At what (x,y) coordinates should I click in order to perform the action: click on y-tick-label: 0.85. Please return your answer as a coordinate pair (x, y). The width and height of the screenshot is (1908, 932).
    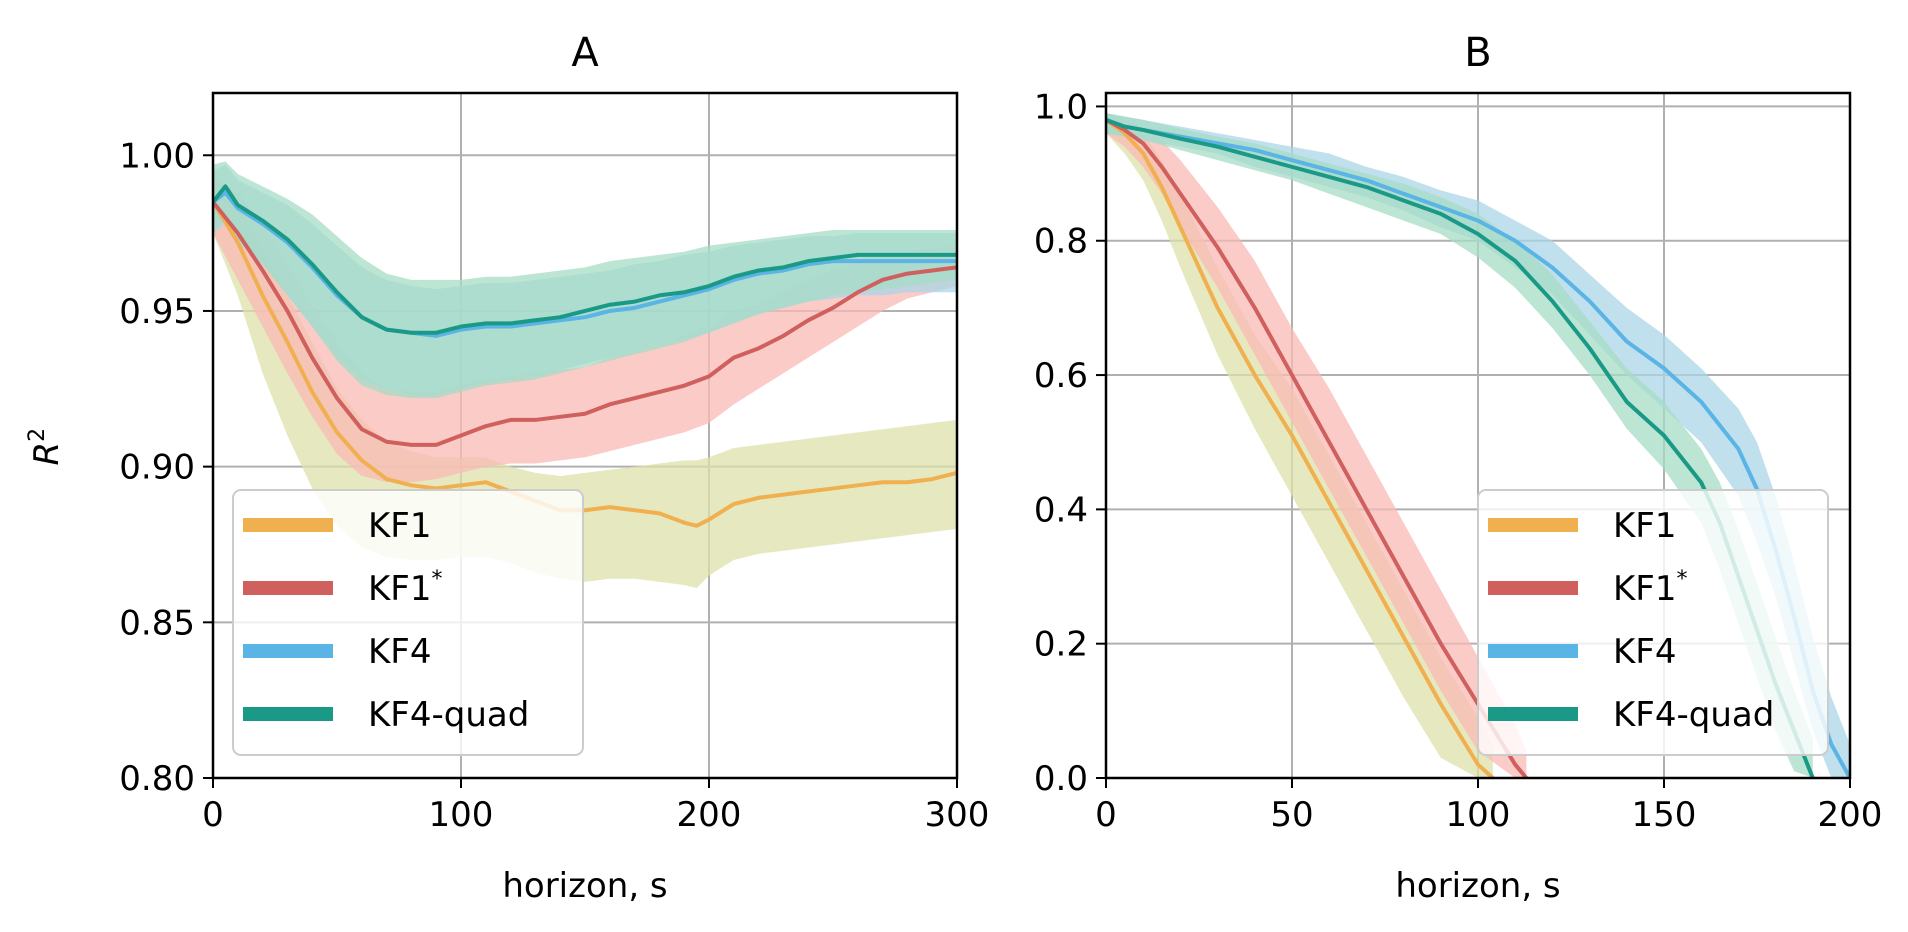
    Looking at the image, I should click on (157, 623).